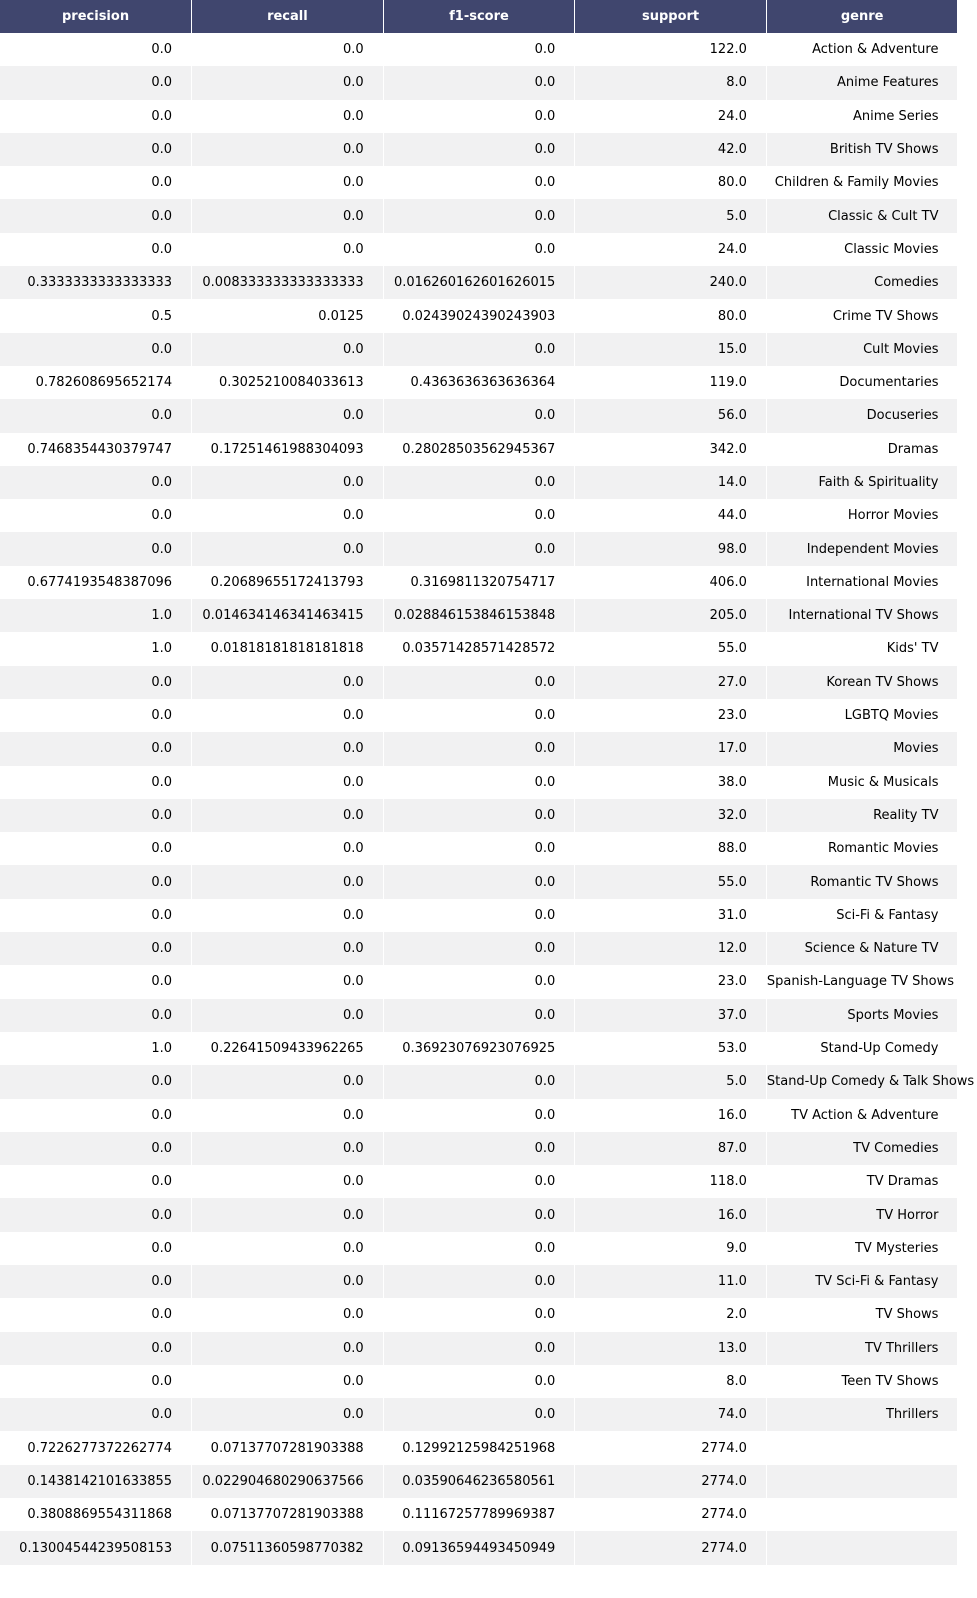  What do you see at coordinates (862, 516) in the screenshot?
I see `genre-cell: Horror Movies` at bounding box center [862, 516].